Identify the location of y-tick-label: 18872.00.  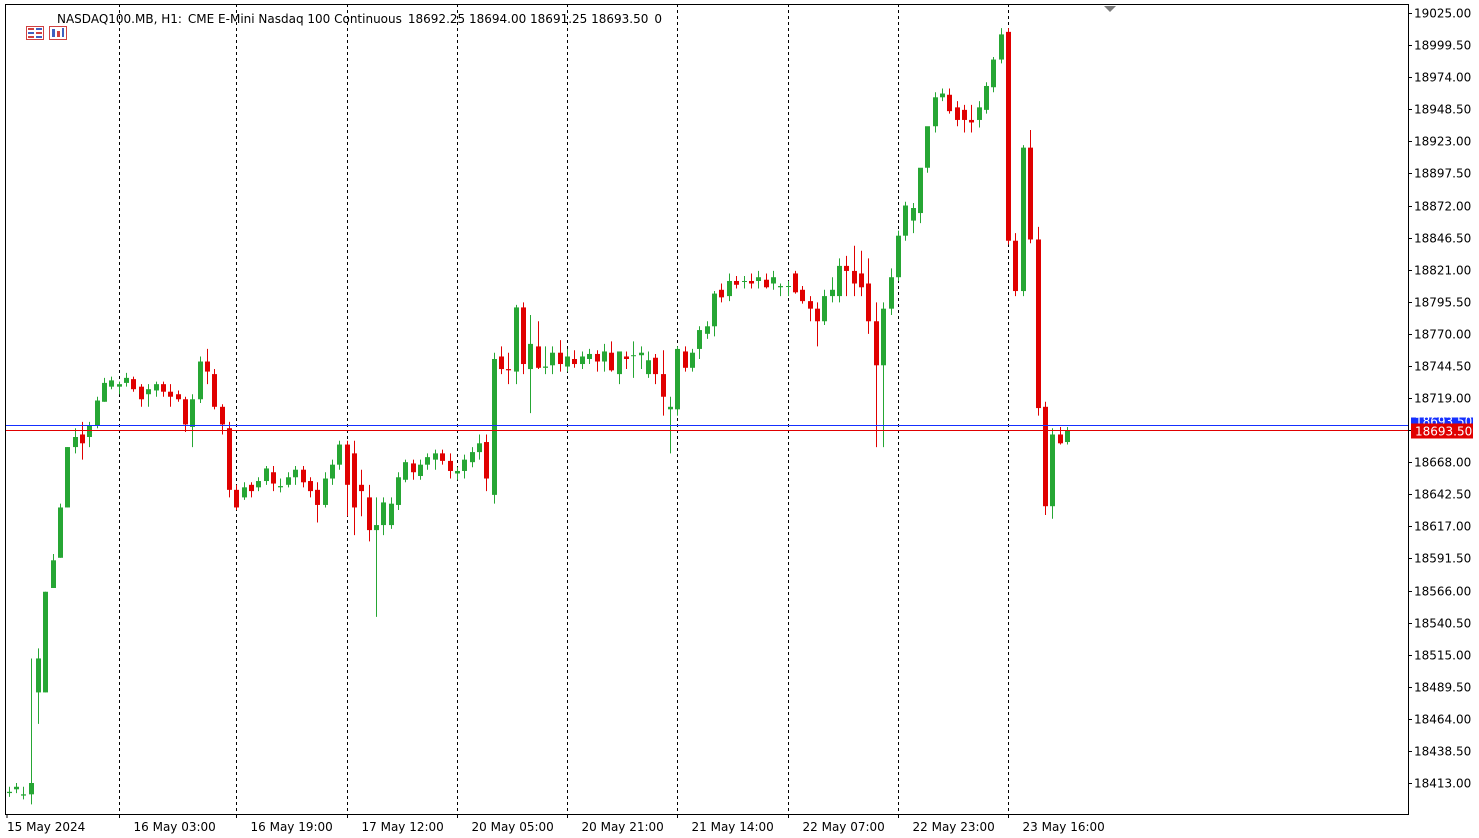
(1442, 207).